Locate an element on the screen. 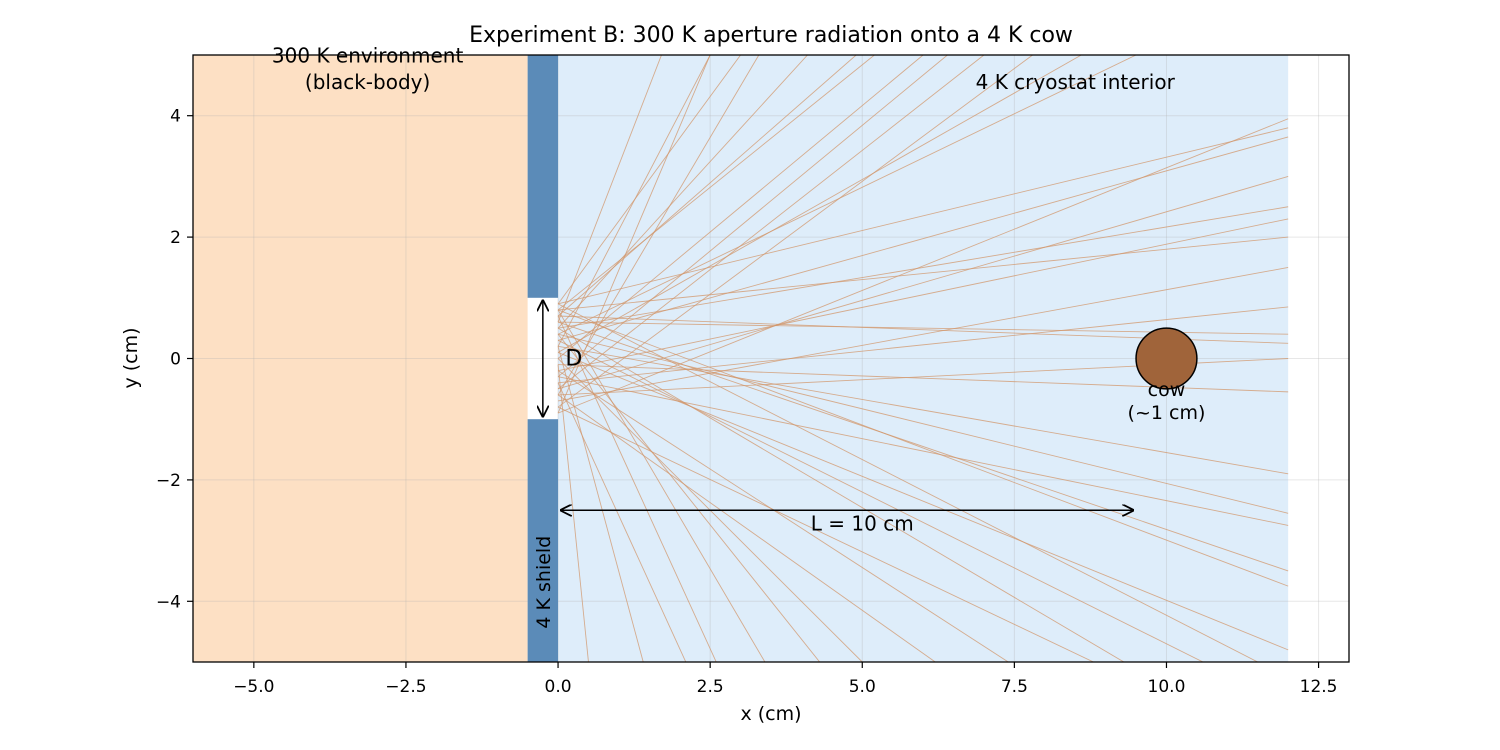 The width and height of the screenshot is (1500, 750). y-tick-label: 4 is located at coordinates (175, 117).